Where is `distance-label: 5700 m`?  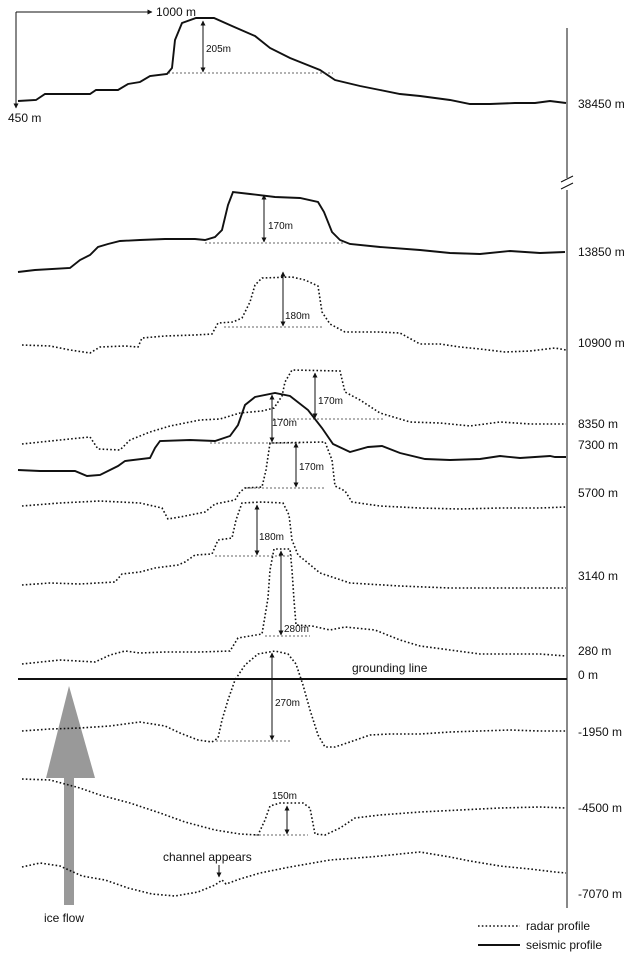
distance-label: 5700 m is located at coordinates (598, 493).